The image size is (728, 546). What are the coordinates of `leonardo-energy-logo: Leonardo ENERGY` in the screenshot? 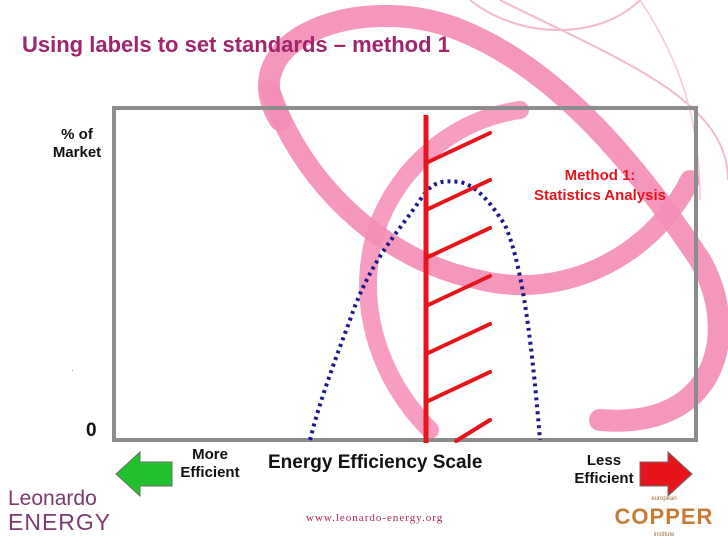 It's located at (60, 511).